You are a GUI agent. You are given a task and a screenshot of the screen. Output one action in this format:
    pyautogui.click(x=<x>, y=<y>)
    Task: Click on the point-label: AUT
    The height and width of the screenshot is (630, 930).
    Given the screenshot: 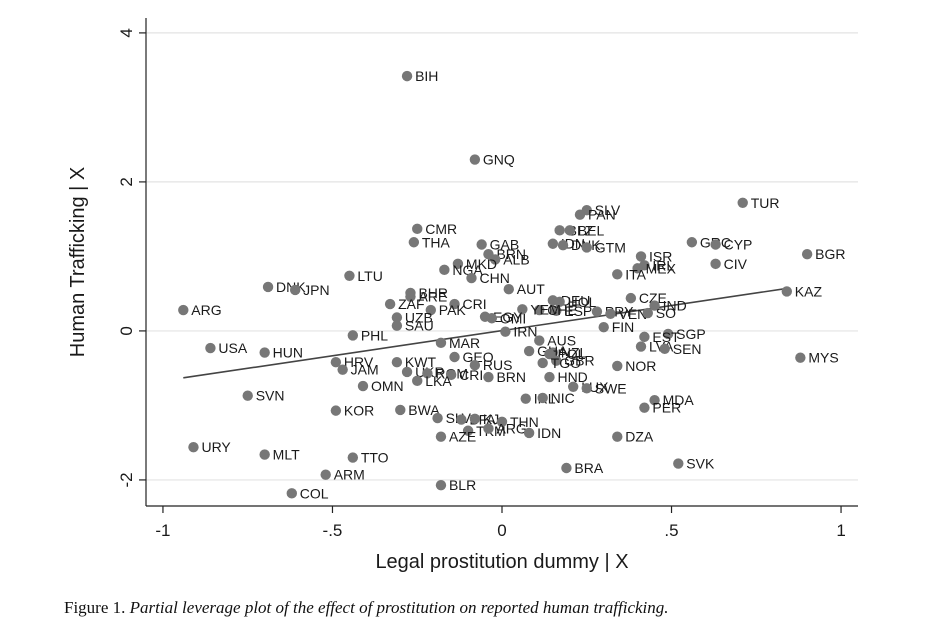 What is the action you would take?
    pyautogui.click(x=531, y=289)
    